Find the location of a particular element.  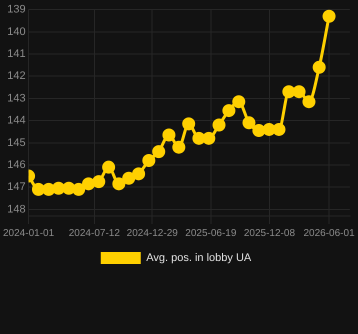

x-tick-label: 2024-12-29 is located at coordinates (152, 233).